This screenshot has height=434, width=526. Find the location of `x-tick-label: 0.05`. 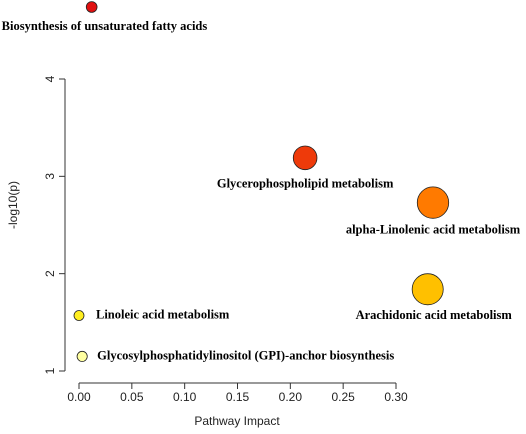

x-tick-label: 0.05 is located at coordinates (132, 397).